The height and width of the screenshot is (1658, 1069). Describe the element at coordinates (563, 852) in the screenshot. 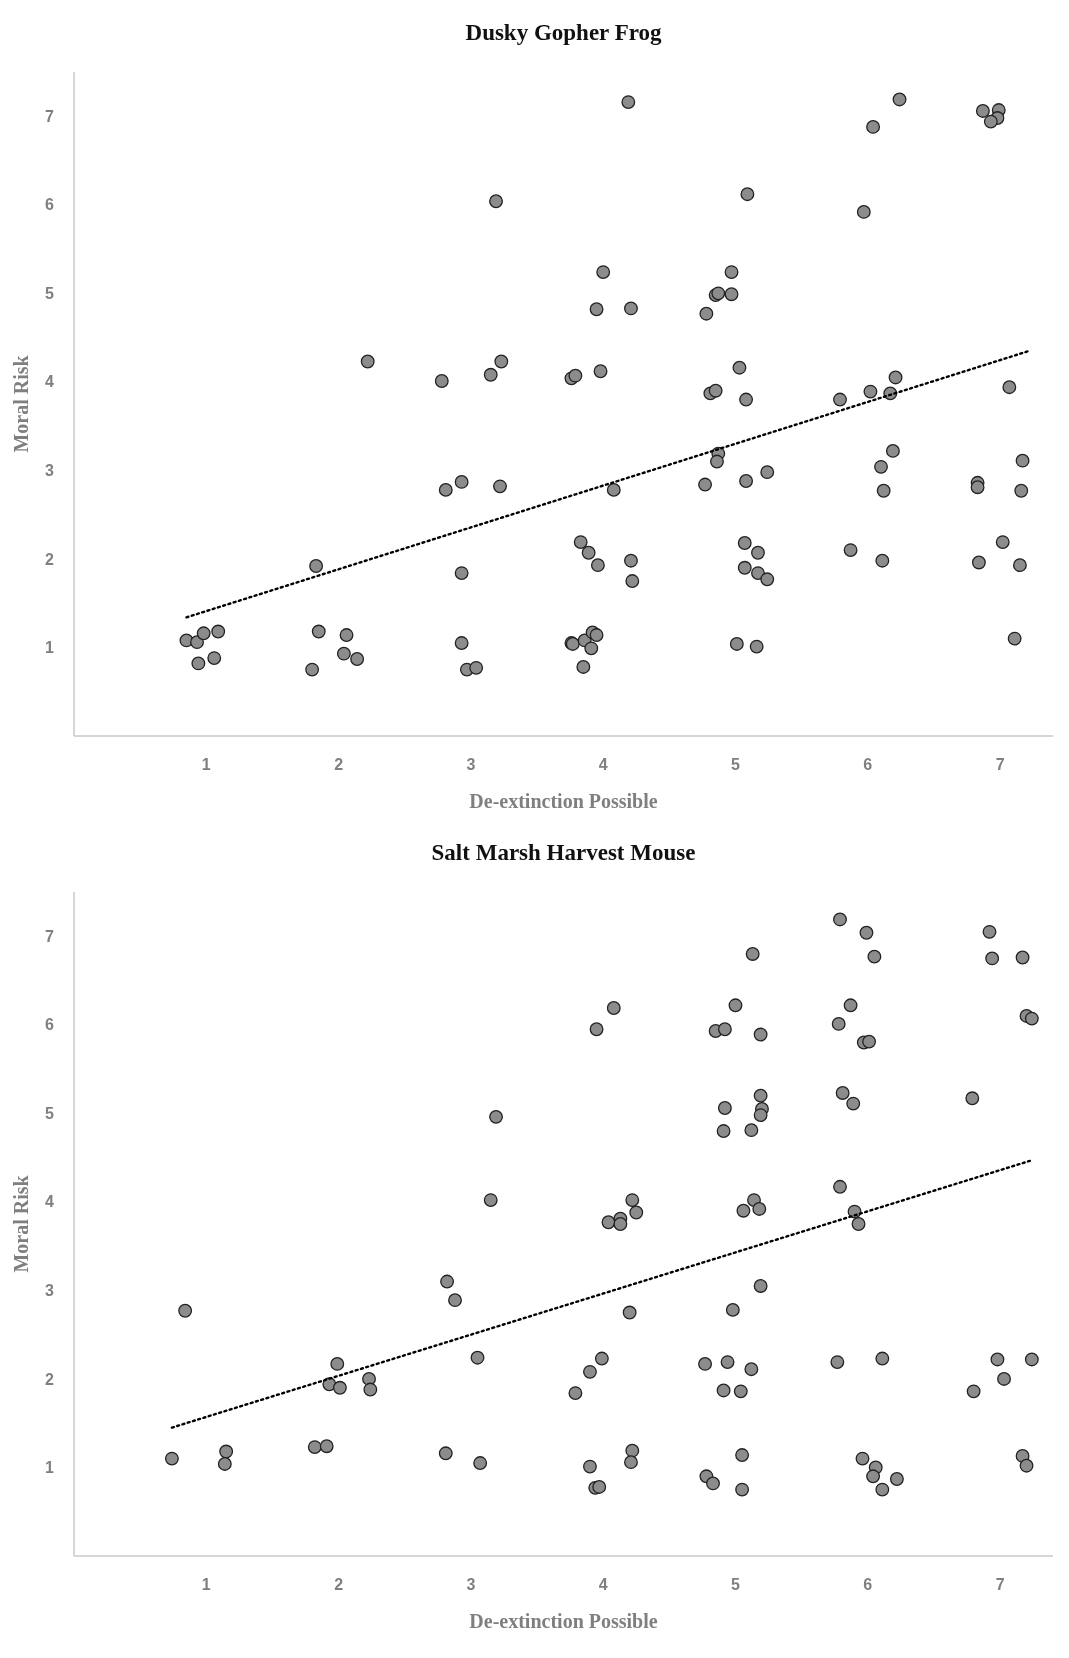

I see `chart-title: Salt Marsh Harvest Mouse` at that location.